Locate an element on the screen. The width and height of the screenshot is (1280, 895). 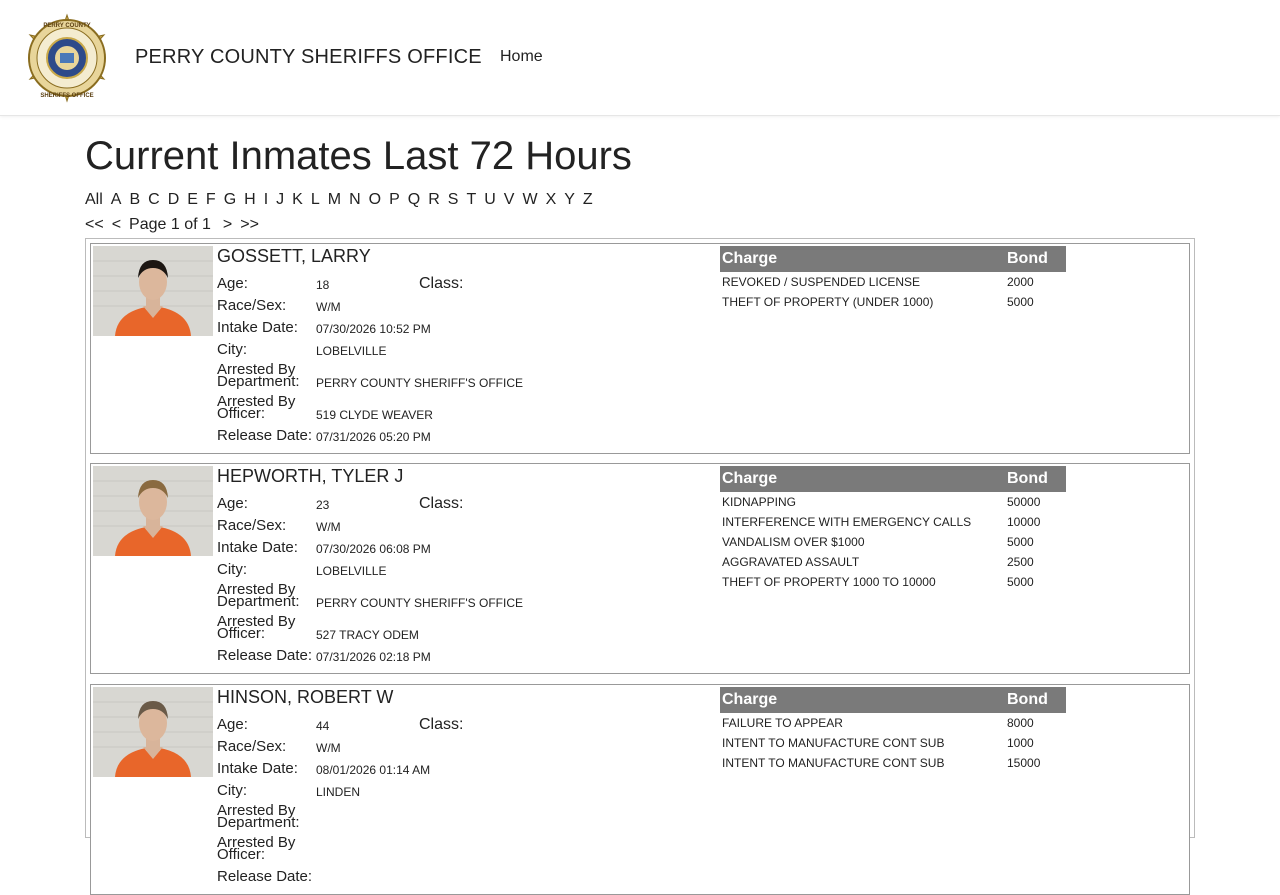
prev-page-link: < is located at coordinates (116, 224).